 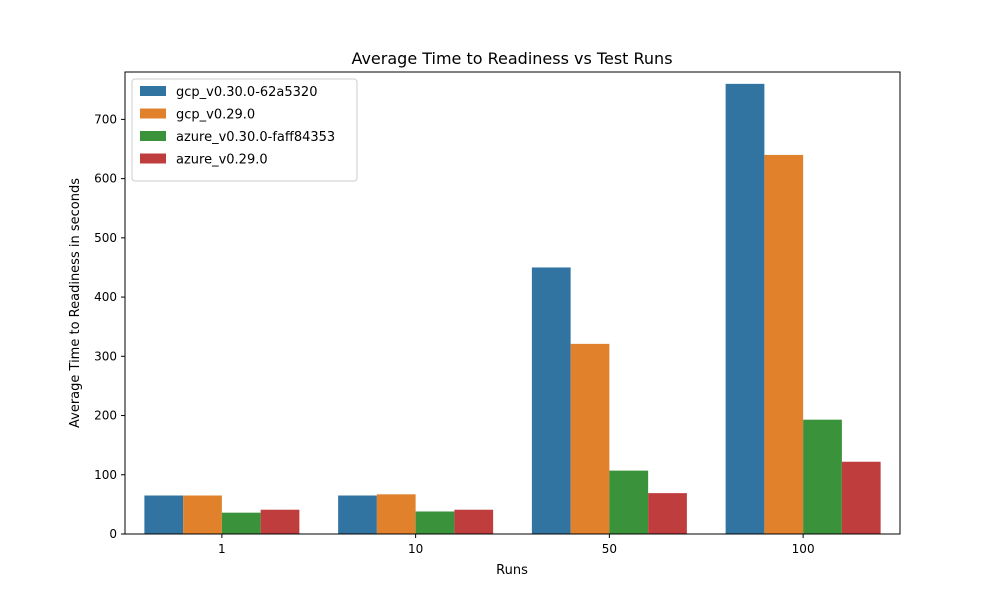 I want to click on bar-gcp_v0.30.0-62a5320-1, so click(x=164, y=514).